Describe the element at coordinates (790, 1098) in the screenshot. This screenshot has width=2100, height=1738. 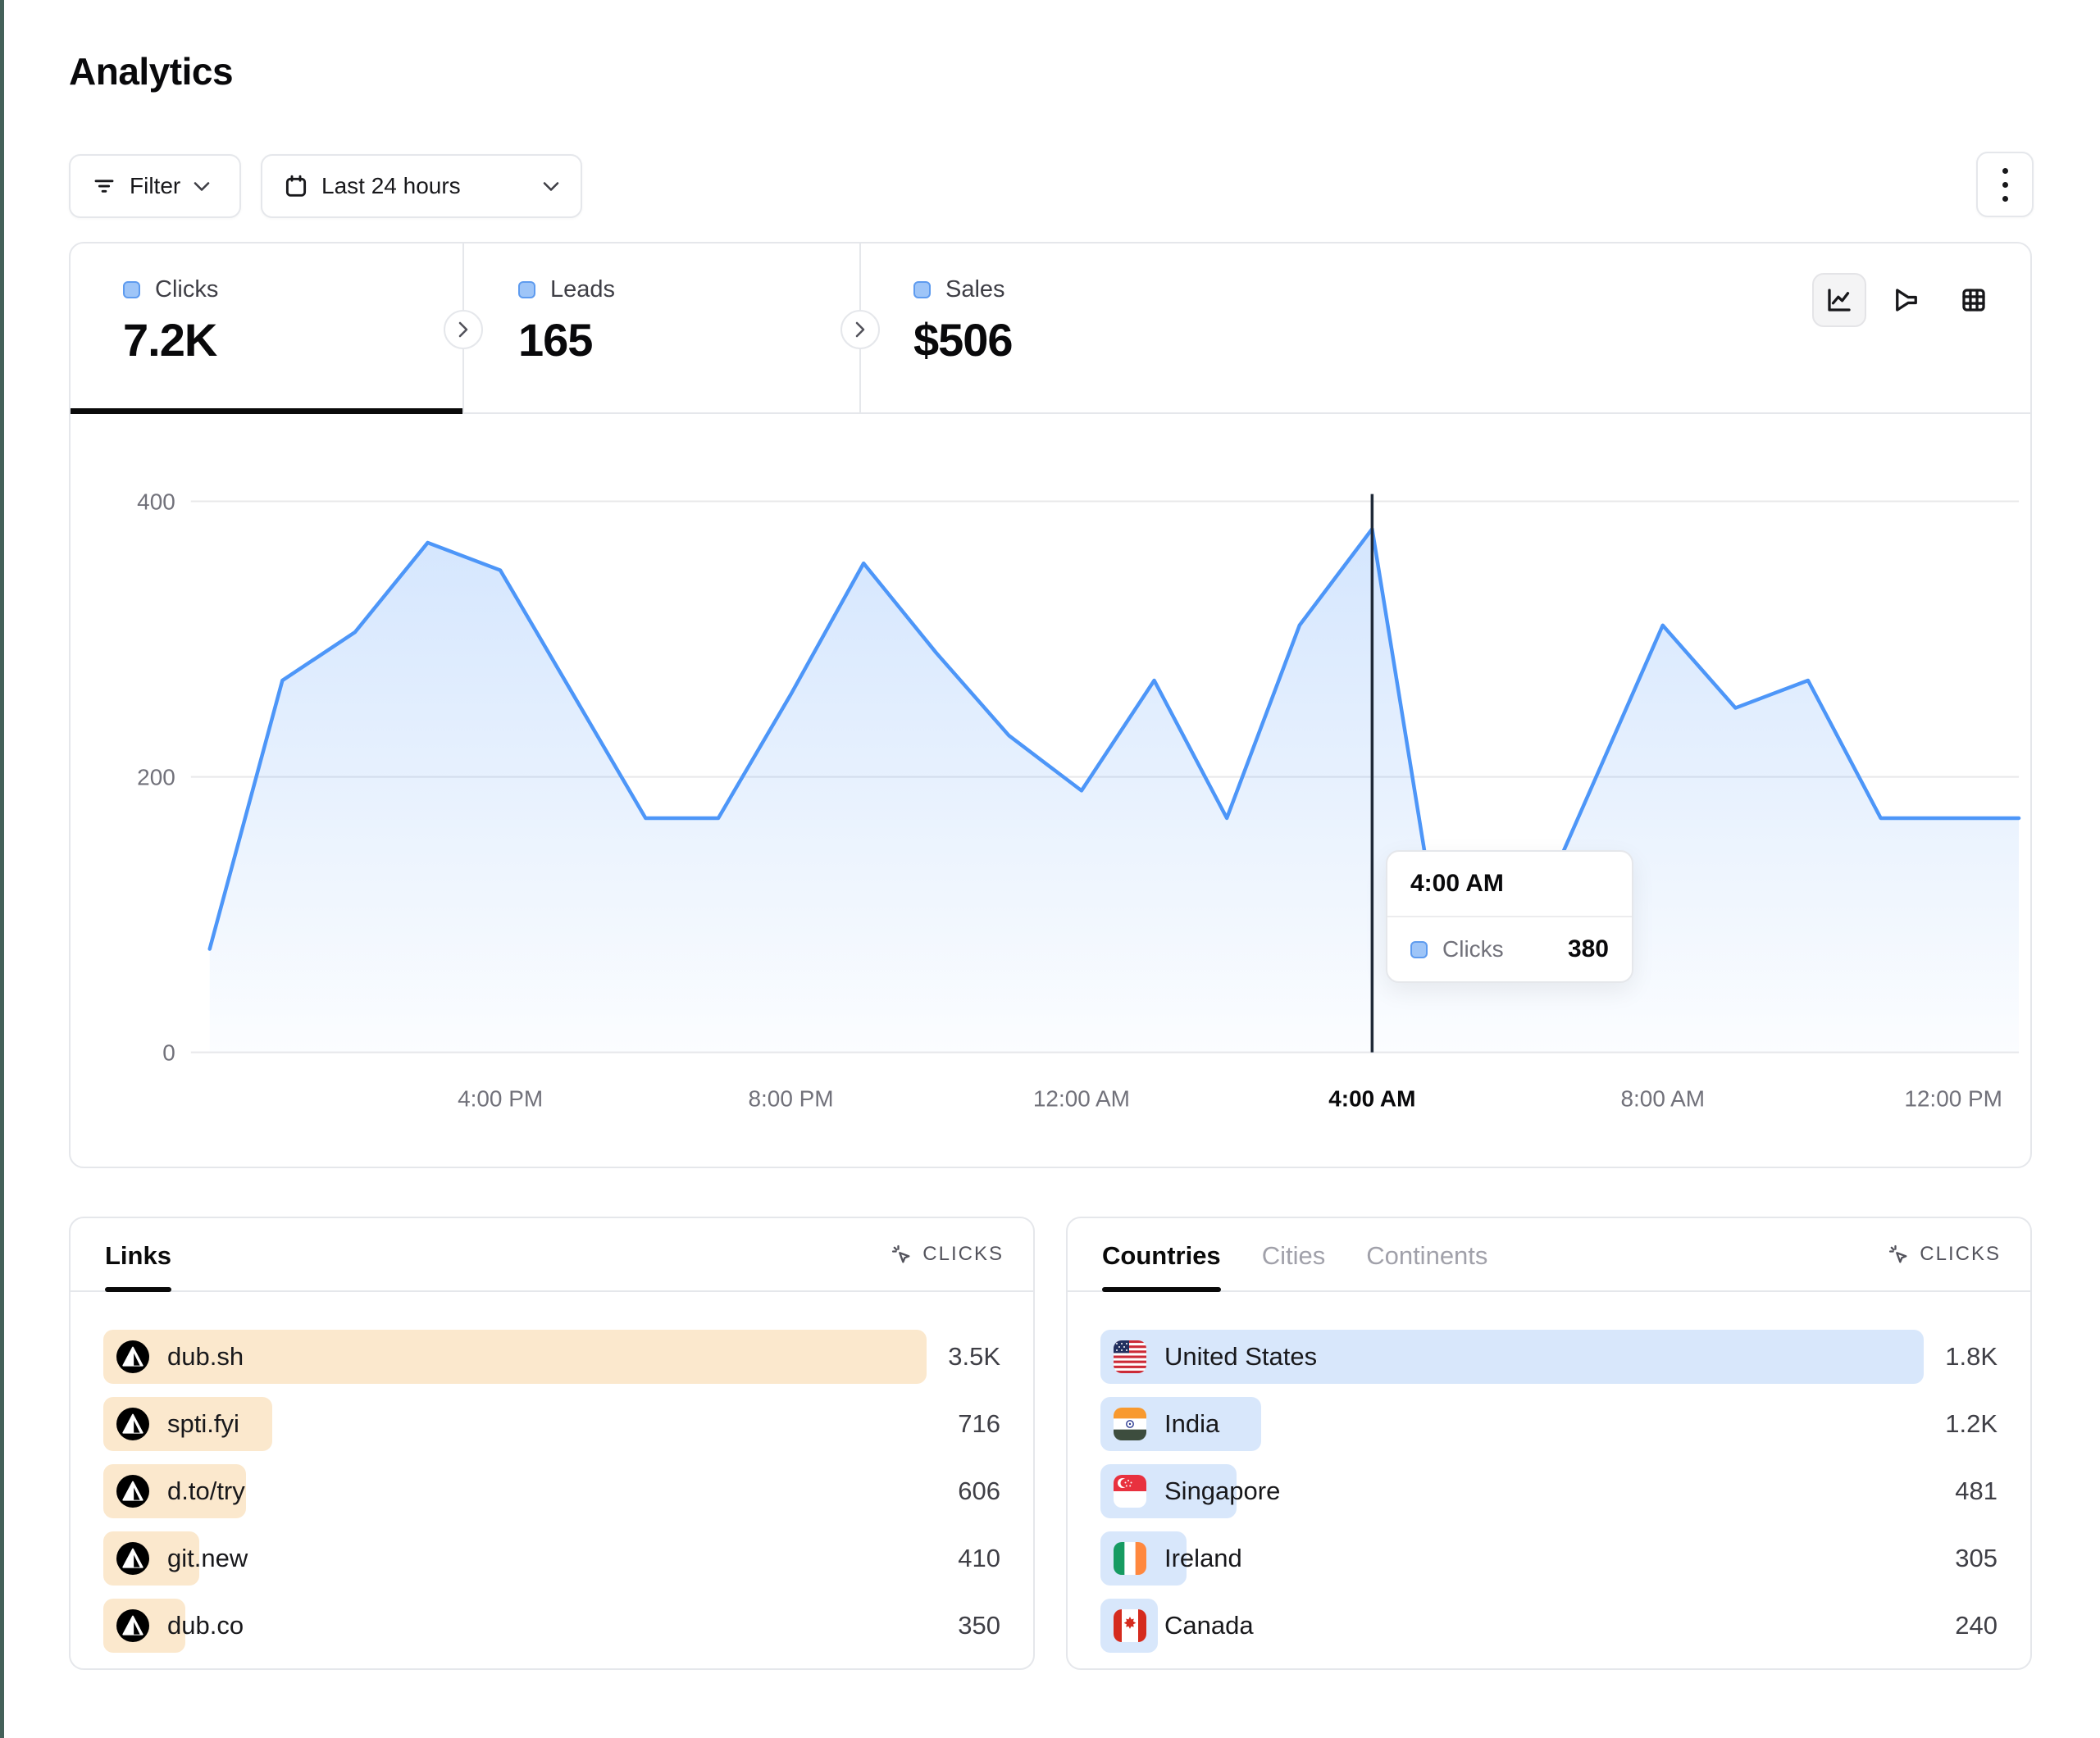
I see `svg-text: 8:00 PM` at that location.